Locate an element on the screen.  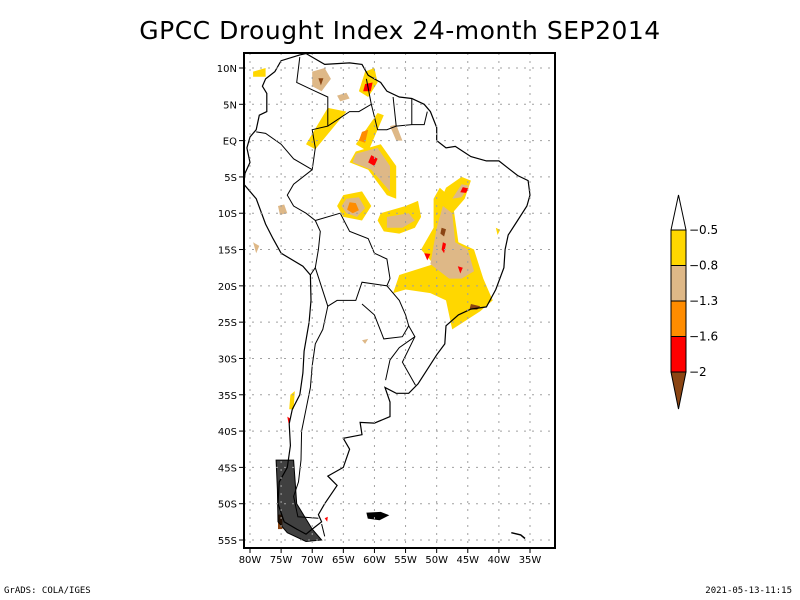
drought-region-rondonia-core is located at coordinates (353, 208).